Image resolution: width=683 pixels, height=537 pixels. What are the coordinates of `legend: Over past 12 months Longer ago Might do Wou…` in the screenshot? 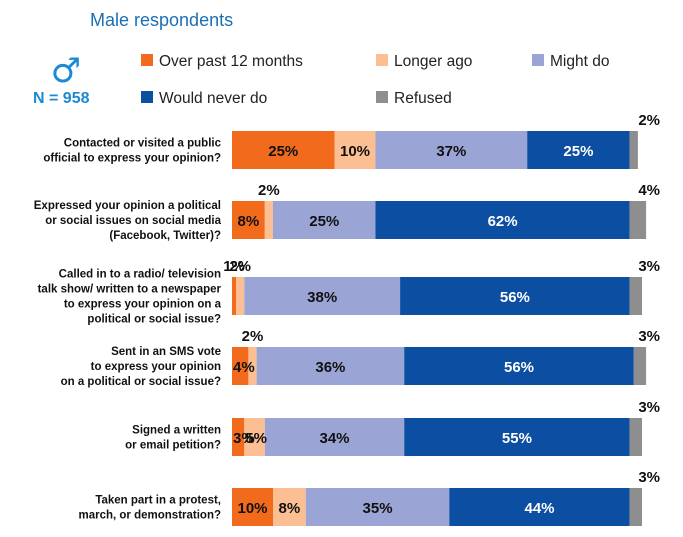 It's located at (375, 80).